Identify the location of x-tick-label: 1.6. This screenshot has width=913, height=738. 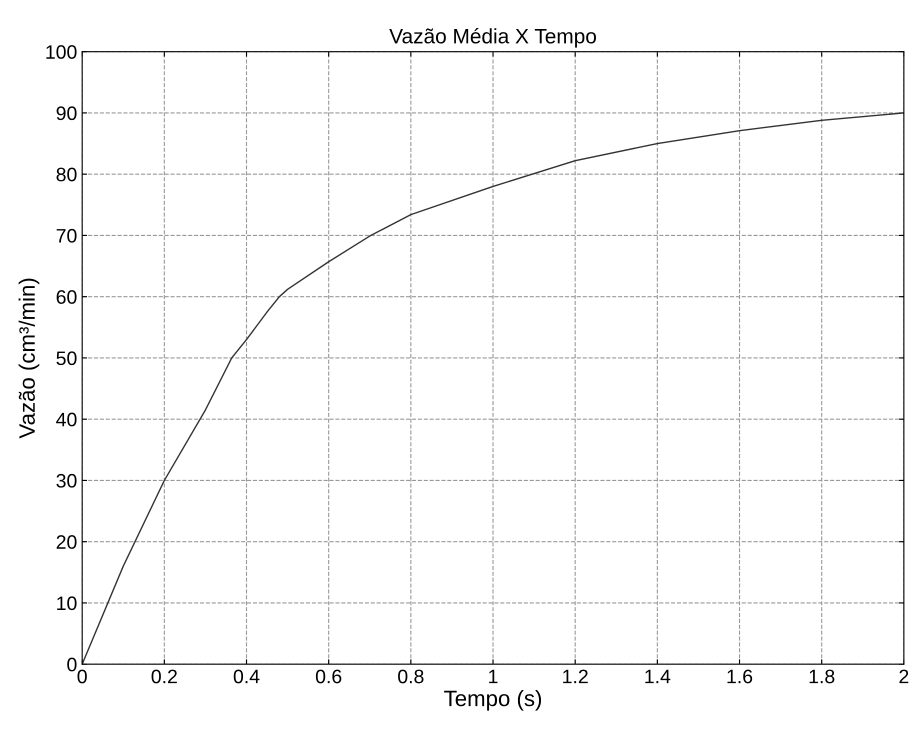
(740, 677).